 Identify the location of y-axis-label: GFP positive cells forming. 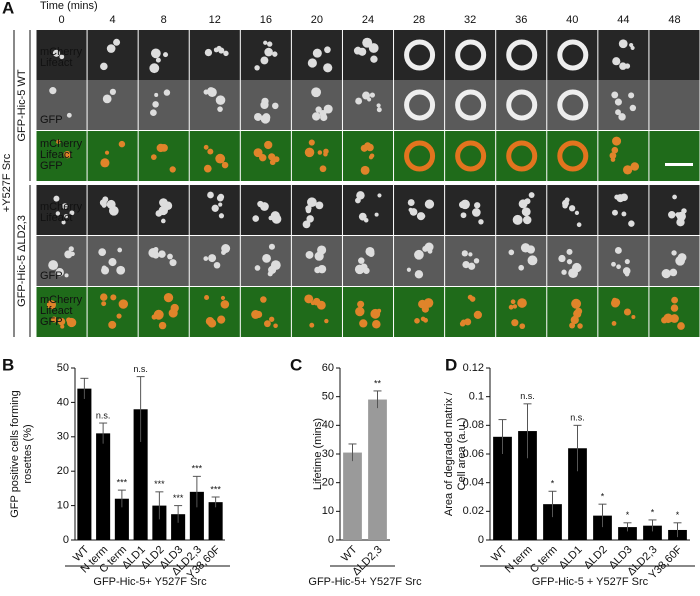
(15, 454).